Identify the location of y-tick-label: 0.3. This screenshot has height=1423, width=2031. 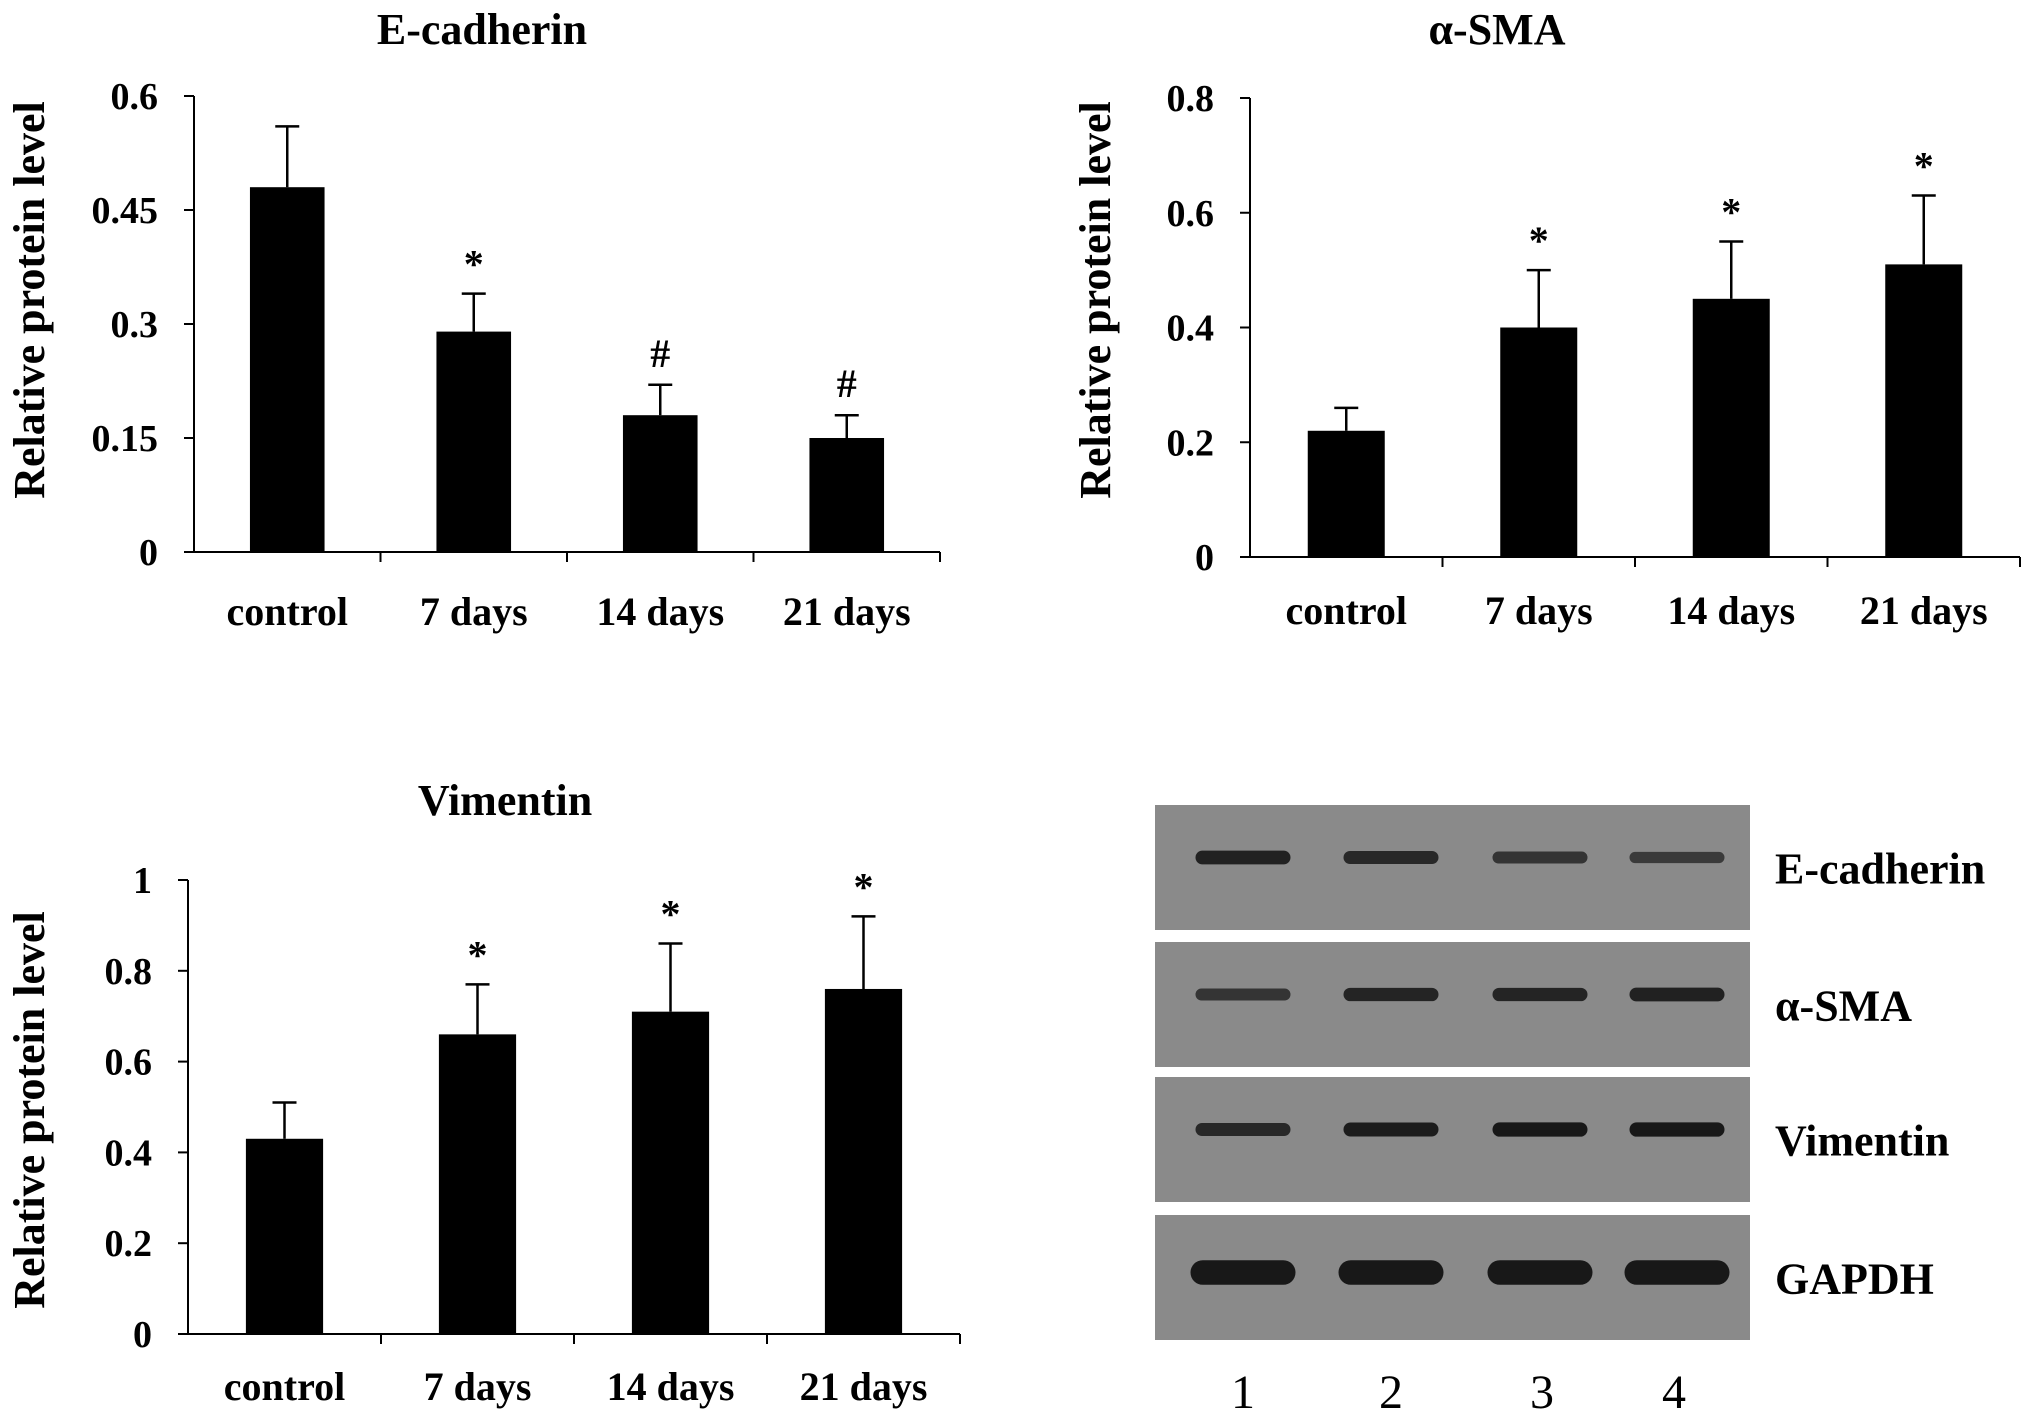
(135, 325).